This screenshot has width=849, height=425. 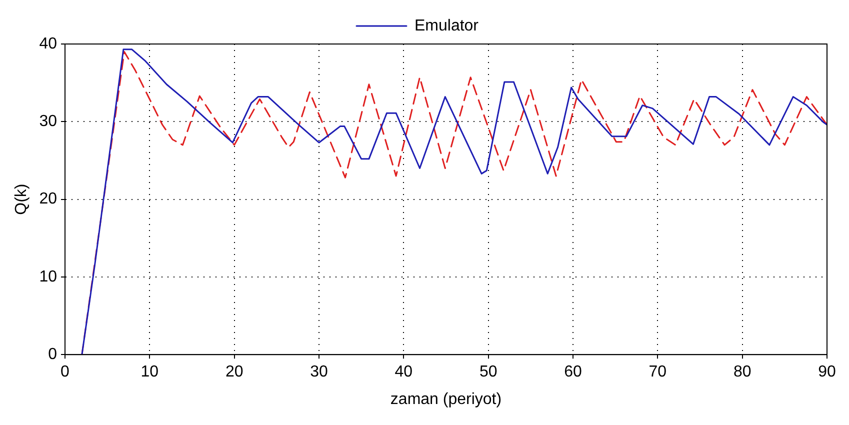 What do you see at coordinates (488, 372) in the screenshot?
I see `x-tick-label: 50` at bounding box center [488, 372].